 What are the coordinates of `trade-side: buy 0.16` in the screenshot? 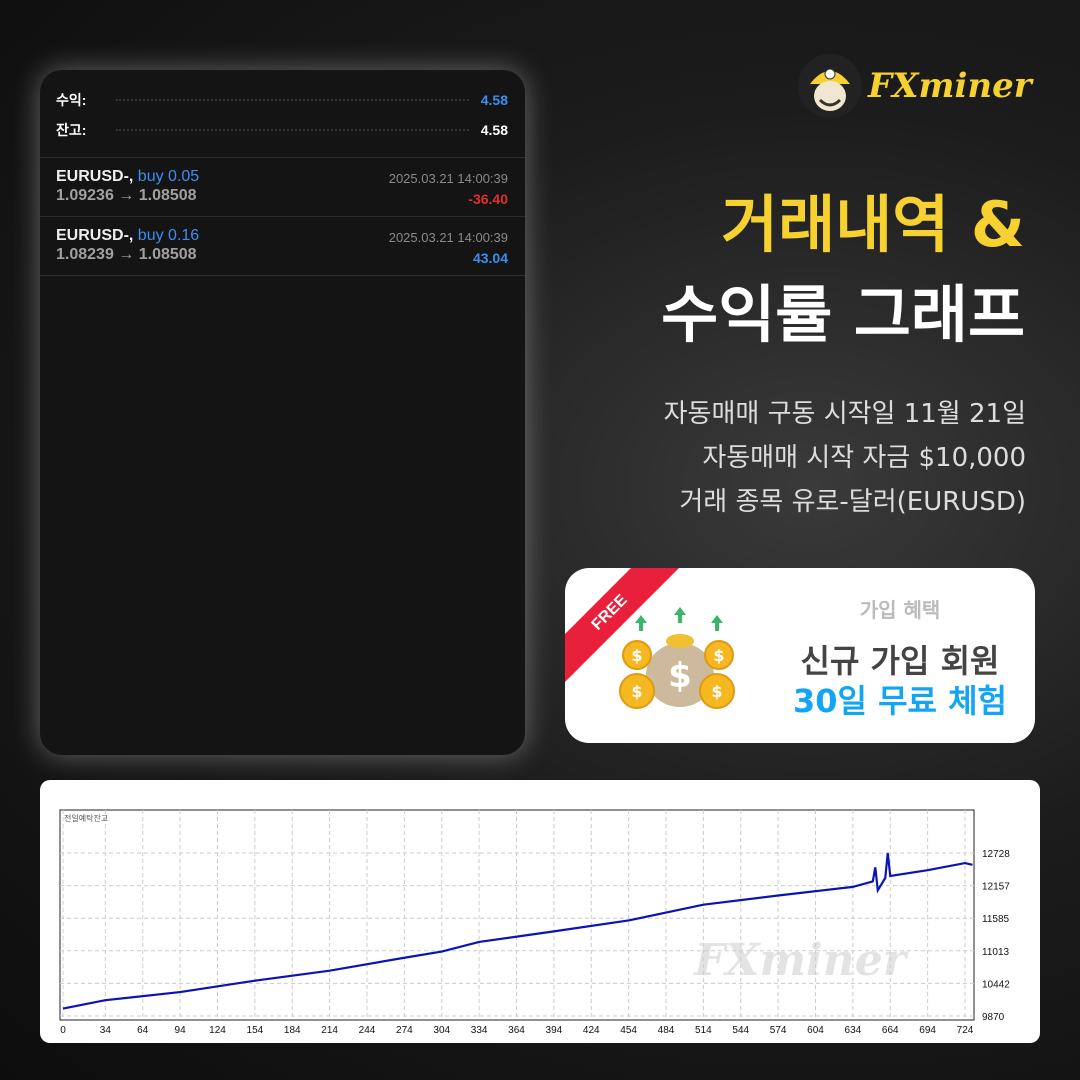 It's located at (168, 235).